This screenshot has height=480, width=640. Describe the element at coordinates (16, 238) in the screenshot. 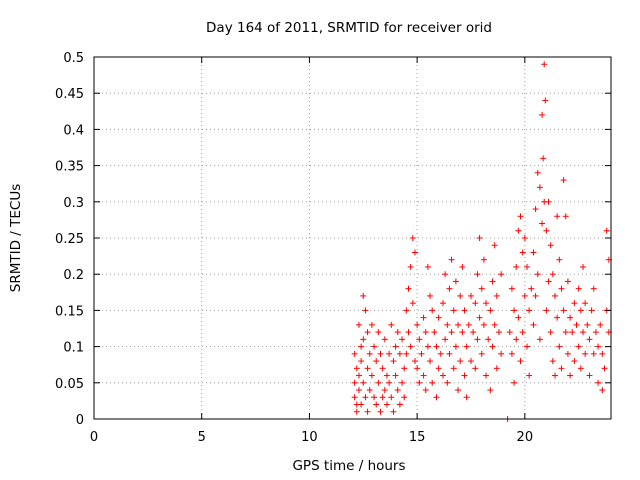

I see `y-axis-label: SRMTID / TECUs` at that location.